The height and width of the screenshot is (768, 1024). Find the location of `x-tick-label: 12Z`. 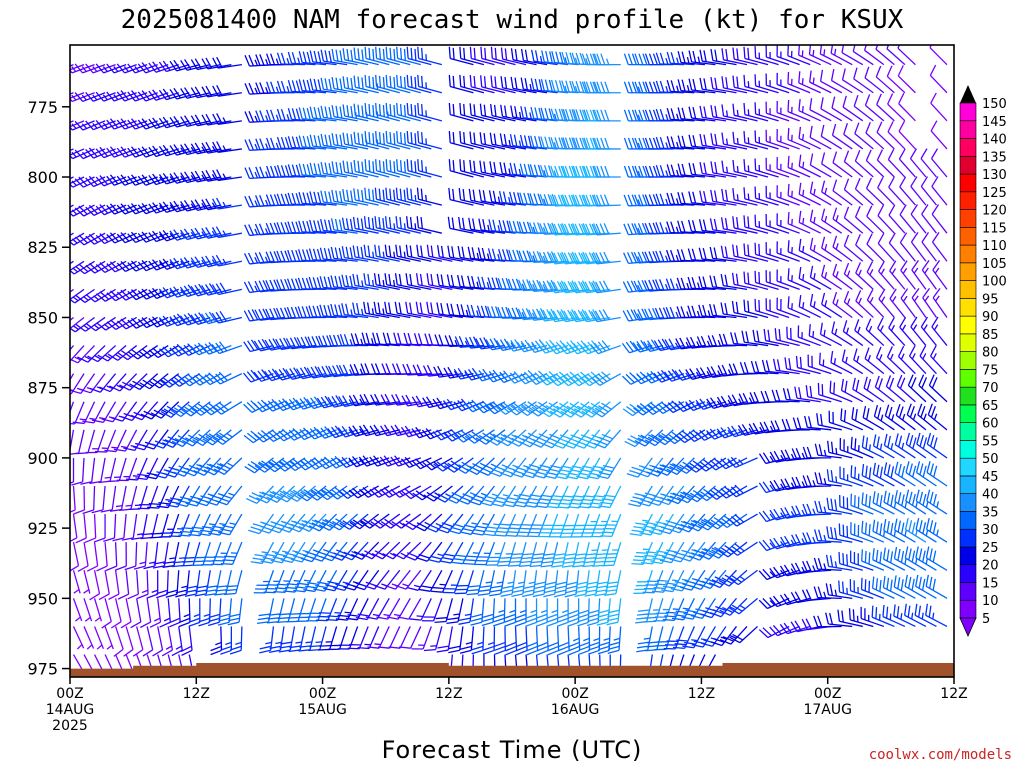

x-tick-label: 12Z is located at coordinates (701, 694).